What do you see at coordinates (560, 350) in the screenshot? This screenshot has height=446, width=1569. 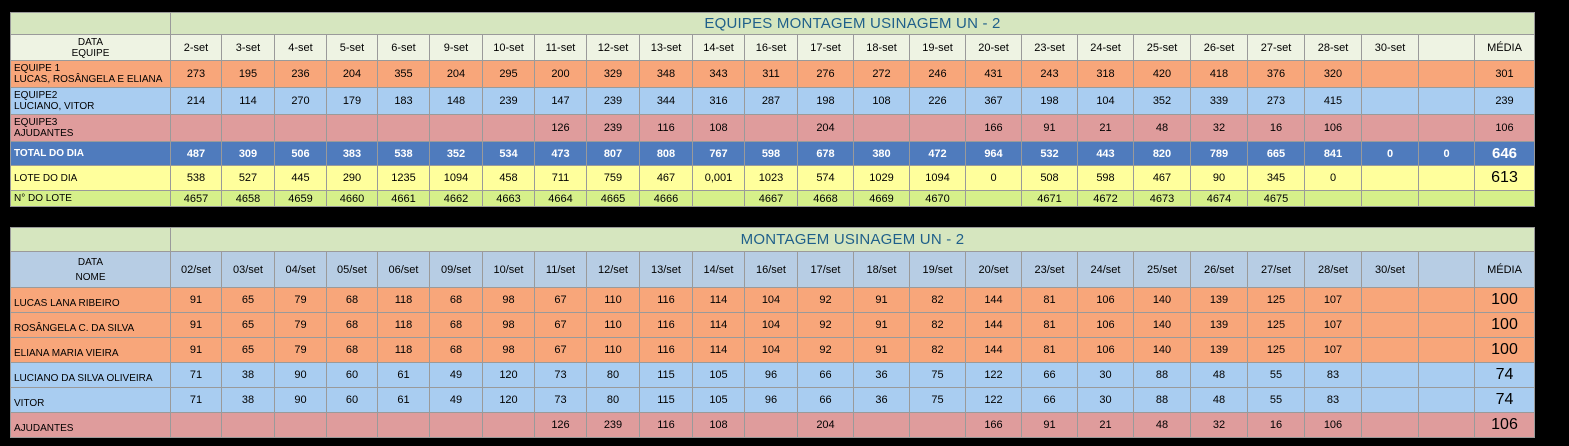 I see `value-cell: 67` at bounding box center [560, 350].